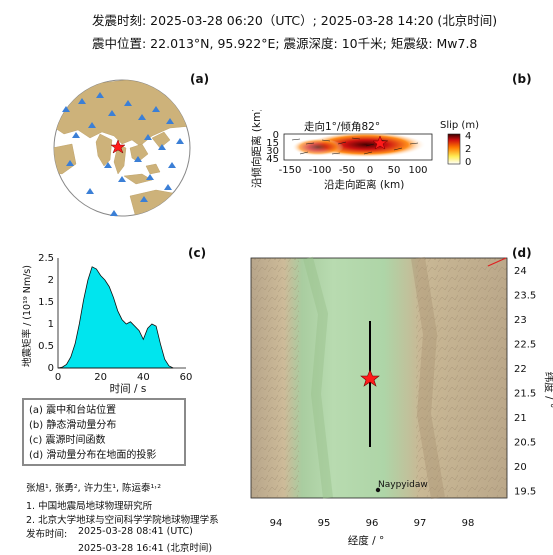 This screenshot has height=555, width=553. What do you see at coordinates (143, 377) in the screenshot?
I see `stf-xtick: 40` at bounding box center [143, 377].